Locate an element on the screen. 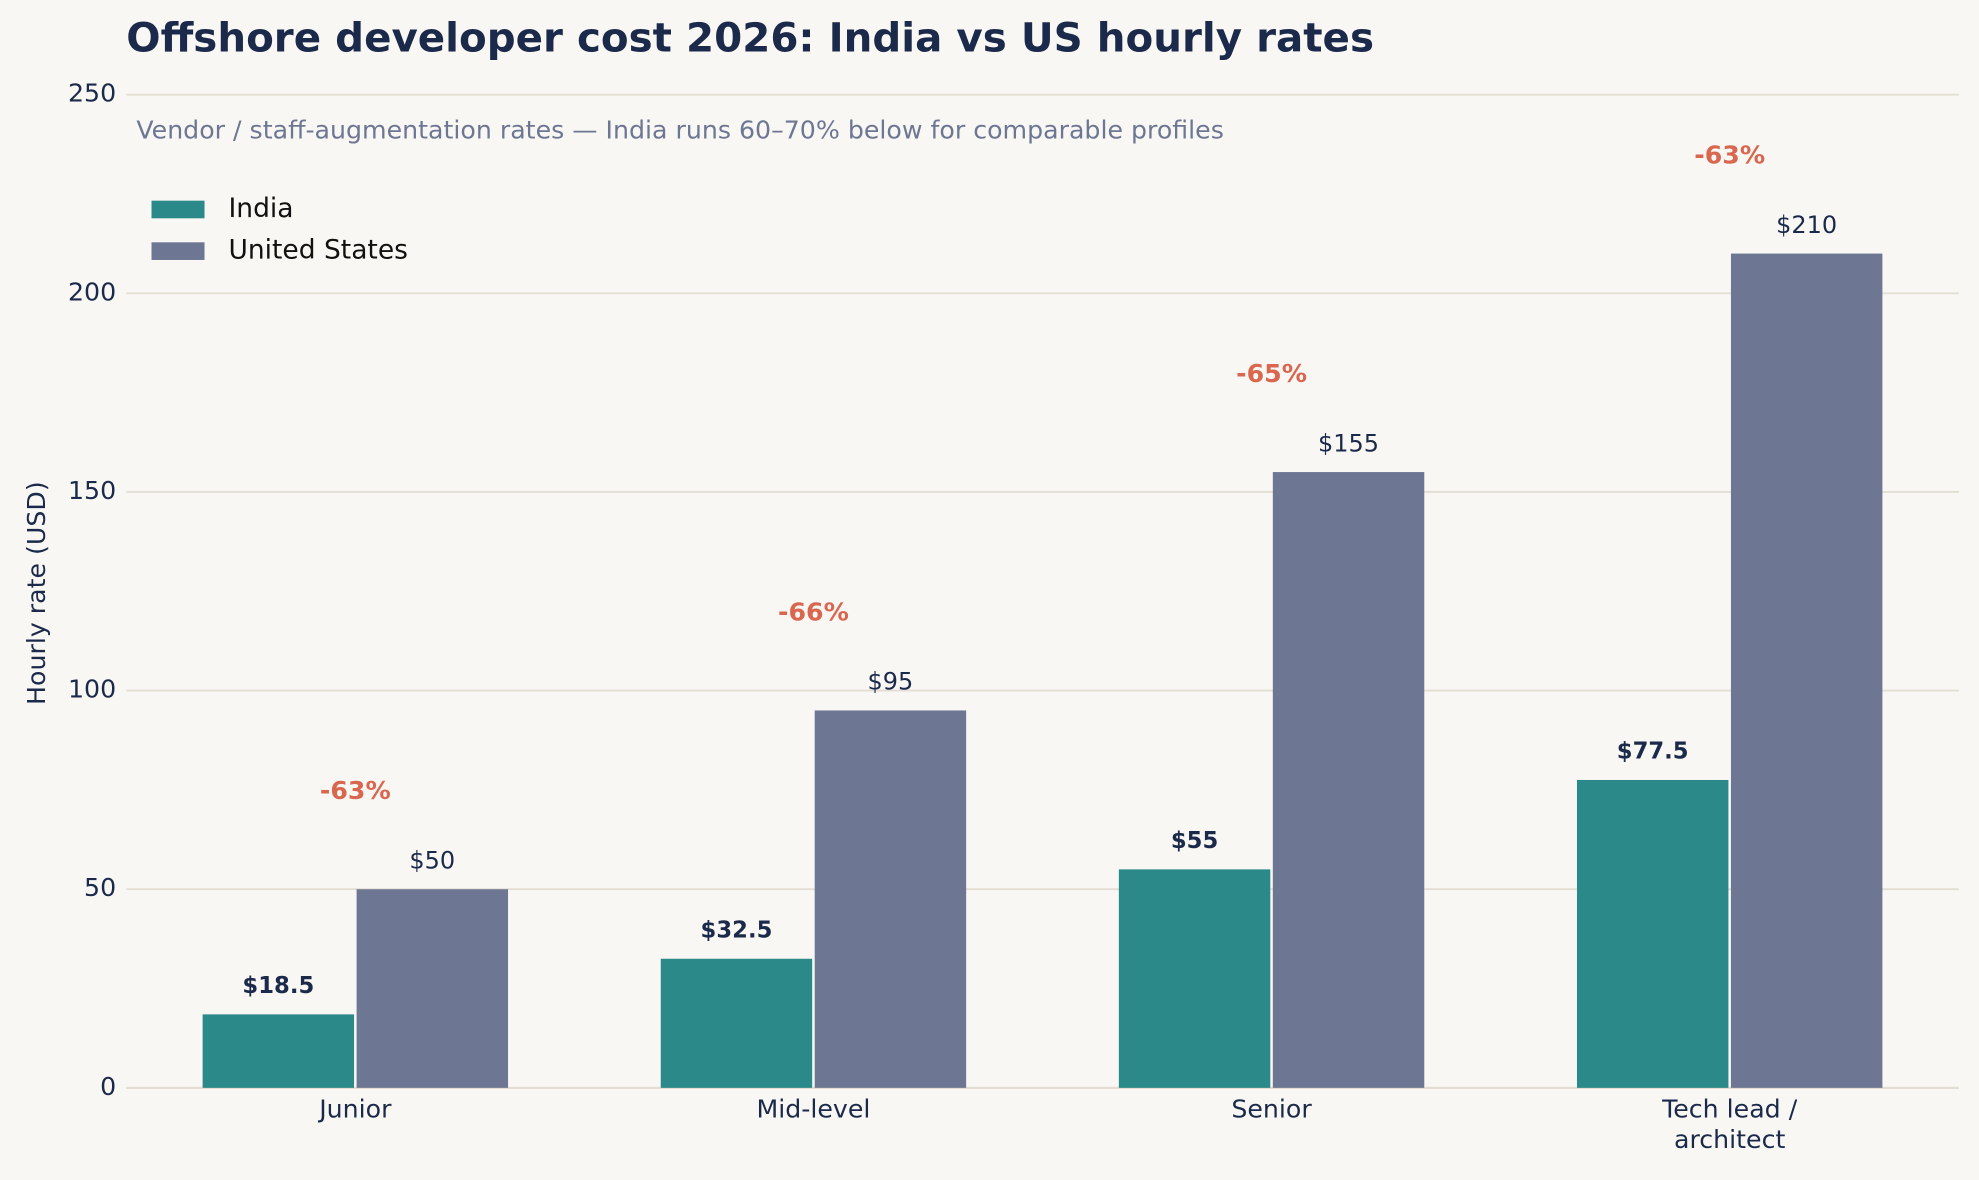  y-tick-label: 50 is located at coordinates (100, 887).